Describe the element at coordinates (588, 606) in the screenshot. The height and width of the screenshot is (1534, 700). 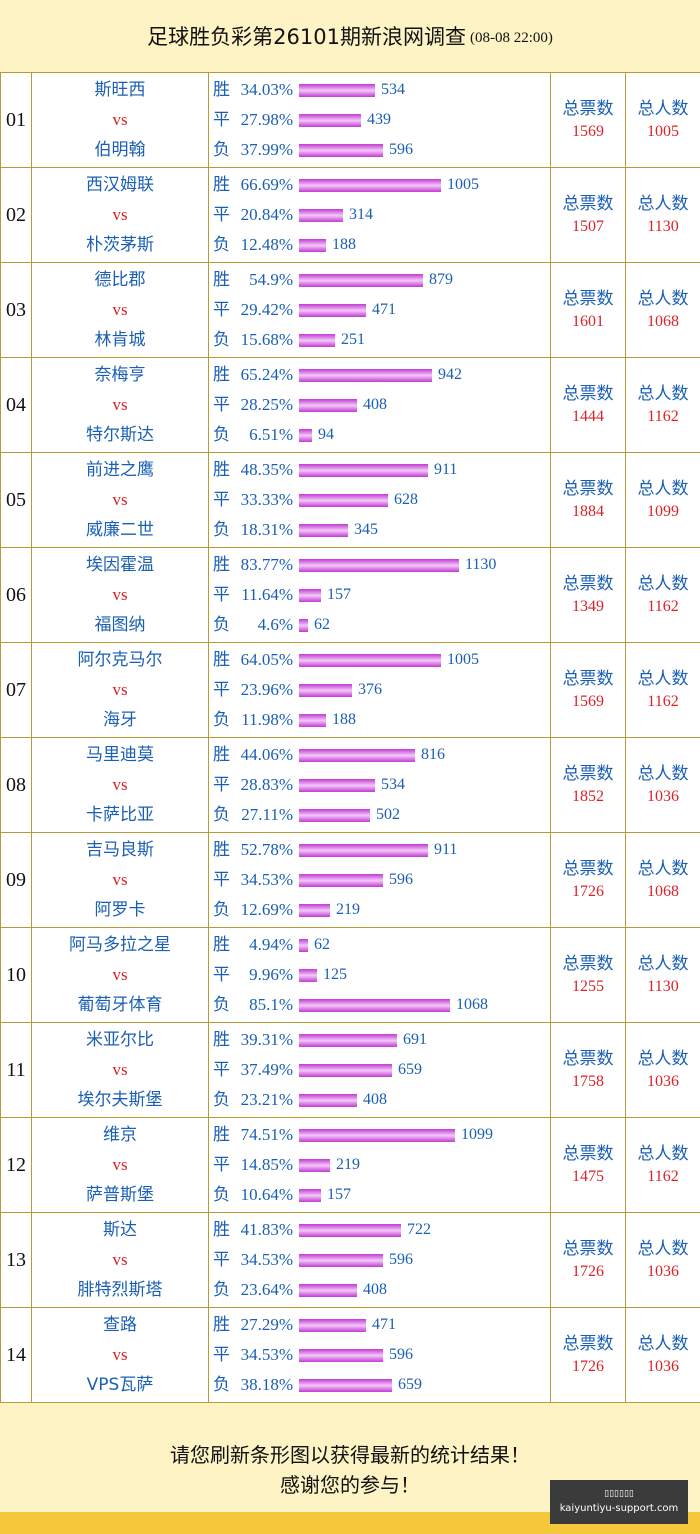
I see `total-votes-value: 1349` at that location.